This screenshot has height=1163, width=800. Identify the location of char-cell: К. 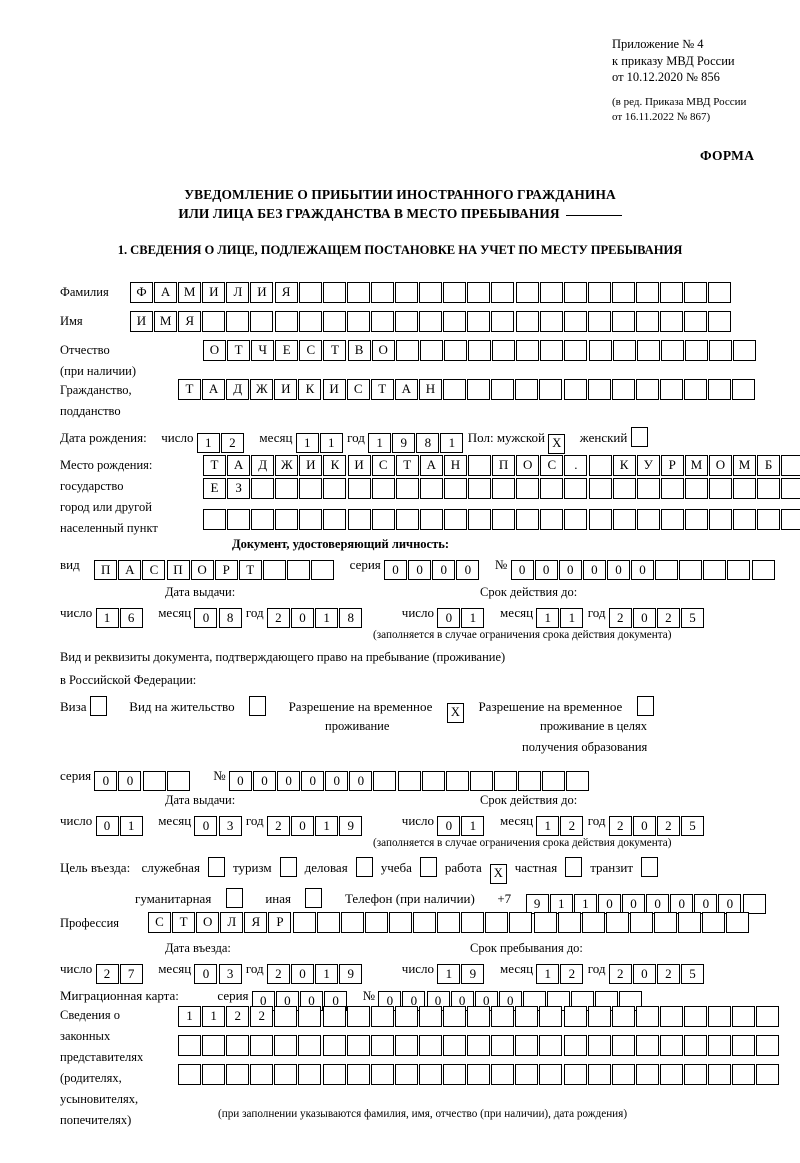
(624, 465).